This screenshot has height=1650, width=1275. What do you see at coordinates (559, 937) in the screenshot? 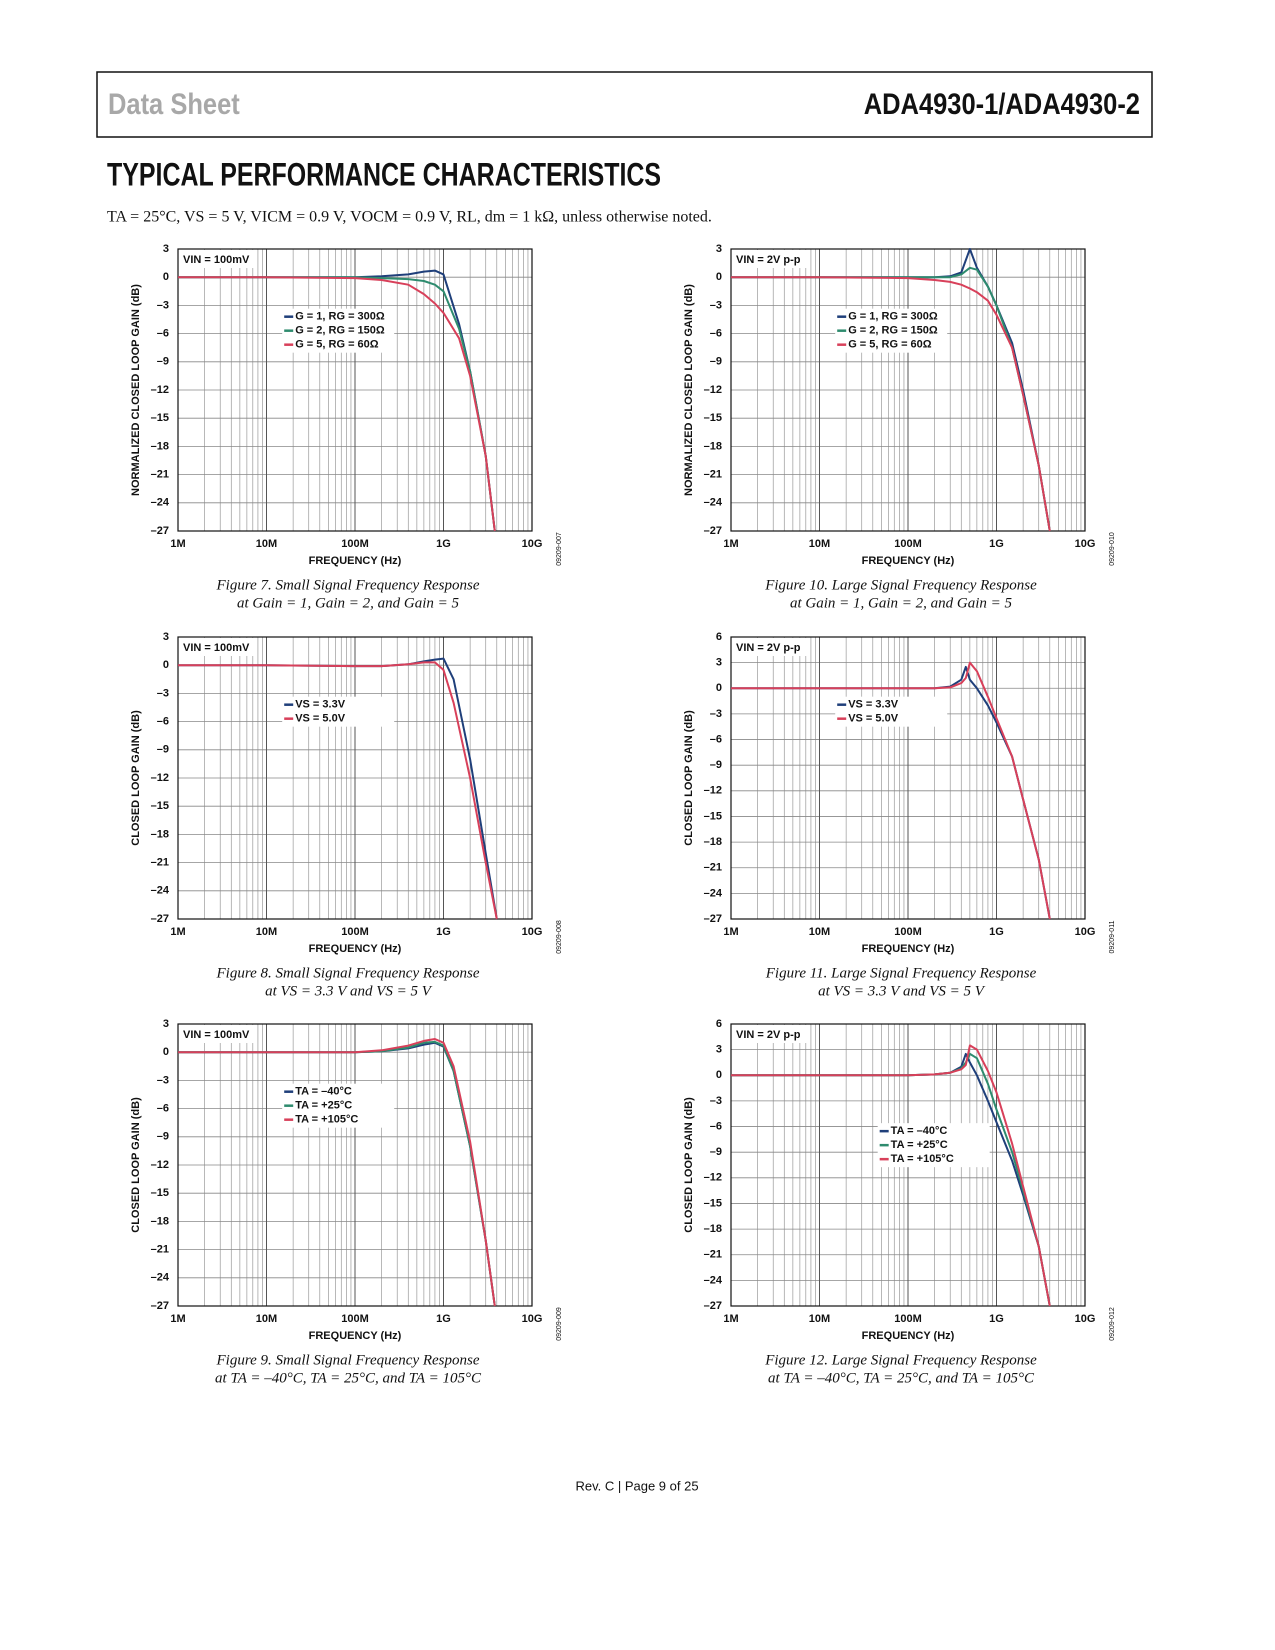
I see `figure-id: 09209-008` at bounding box center [559, 937].